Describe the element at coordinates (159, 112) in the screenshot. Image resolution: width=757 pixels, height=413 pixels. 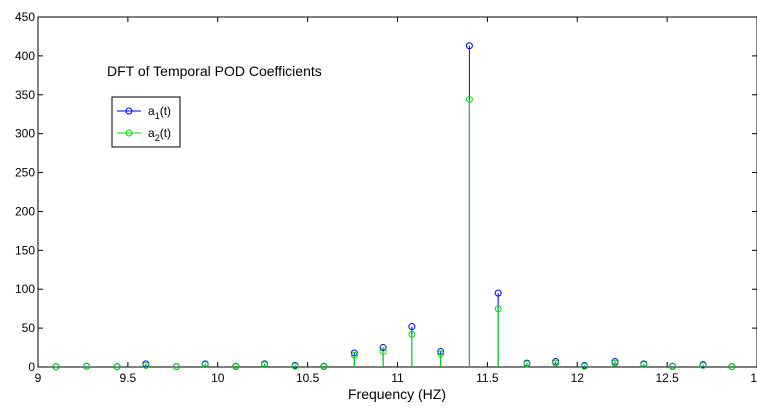
I see `legend-label-series-1: a1(t)` at that location.